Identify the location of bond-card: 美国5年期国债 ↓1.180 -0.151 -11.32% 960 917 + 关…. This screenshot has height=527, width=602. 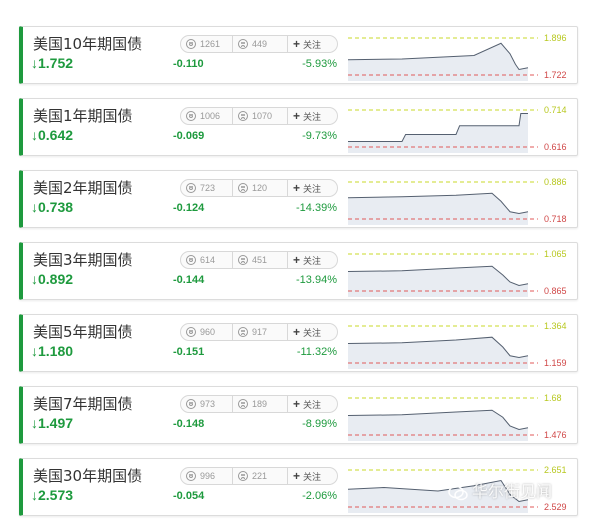
(298, 343).